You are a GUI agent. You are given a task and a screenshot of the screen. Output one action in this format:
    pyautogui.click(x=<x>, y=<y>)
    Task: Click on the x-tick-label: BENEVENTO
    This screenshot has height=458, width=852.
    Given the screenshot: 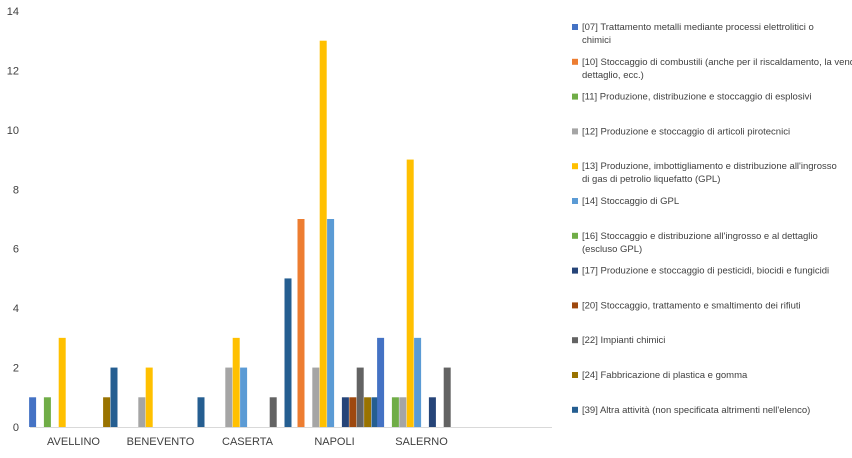 What is the action you would take?
    pyautogui.click(x=161, y=442)
    